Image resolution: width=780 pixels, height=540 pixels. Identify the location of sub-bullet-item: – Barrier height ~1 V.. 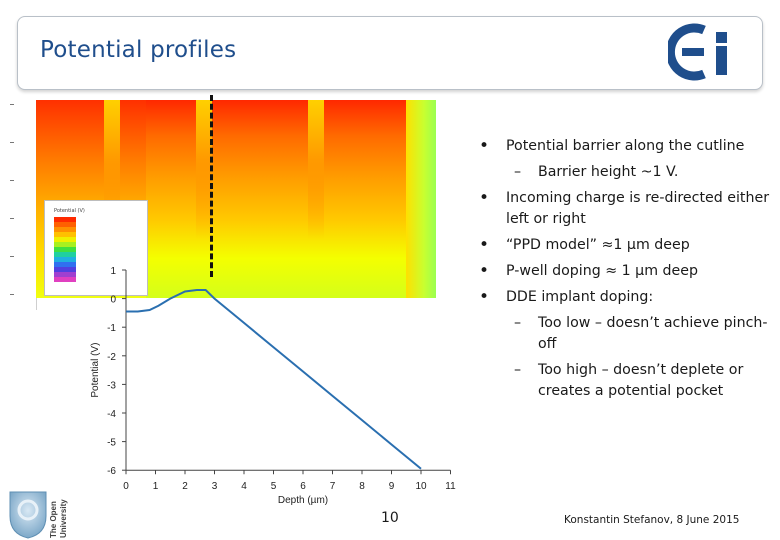
(626, 172).